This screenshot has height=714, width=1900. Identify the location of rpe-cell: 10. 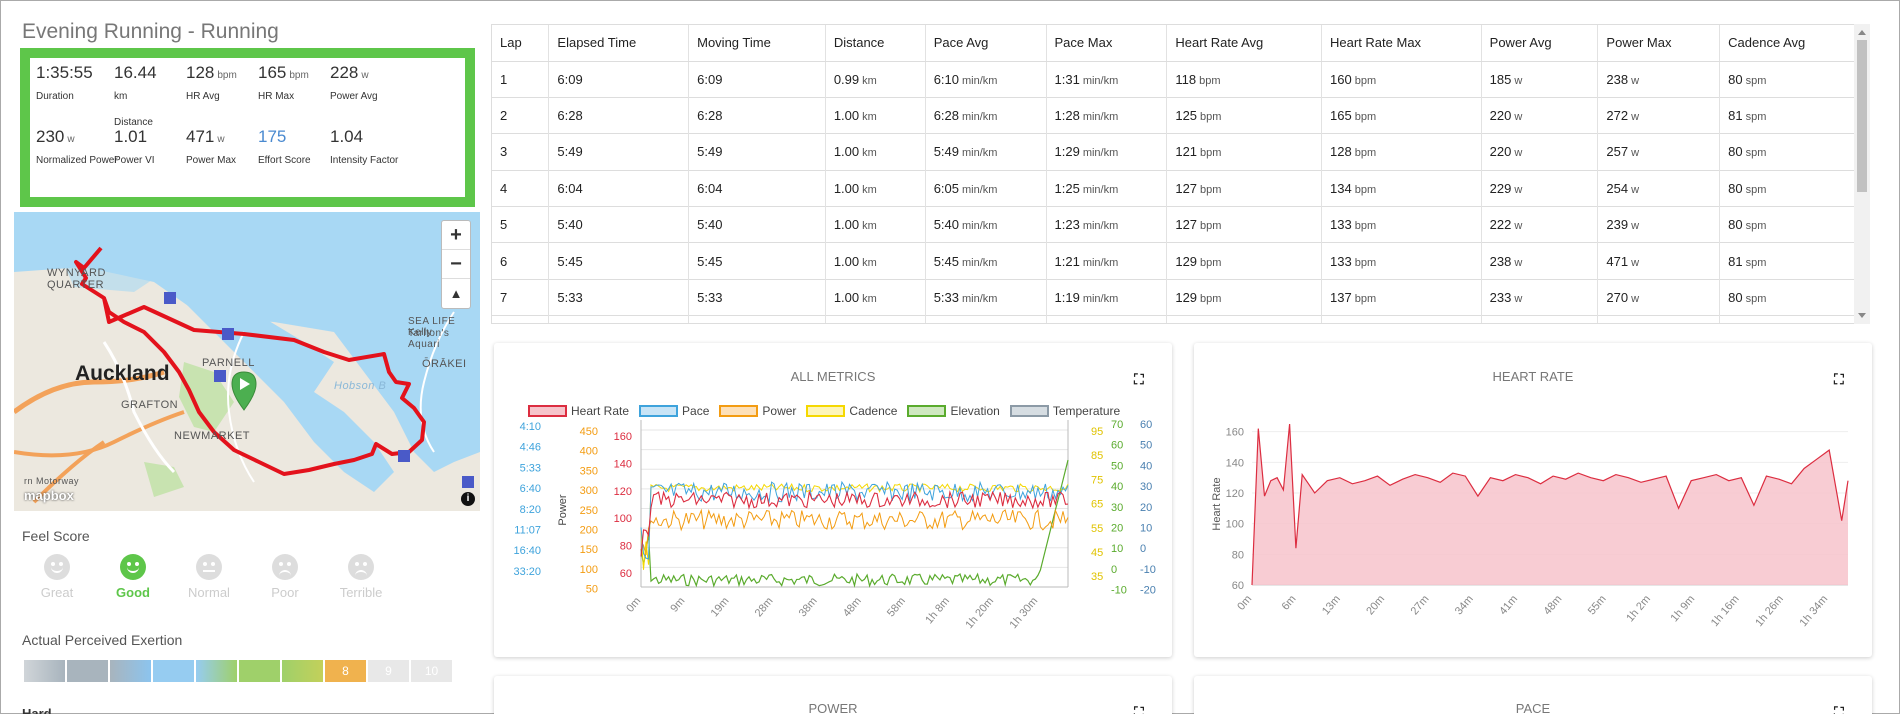
(431, 671).